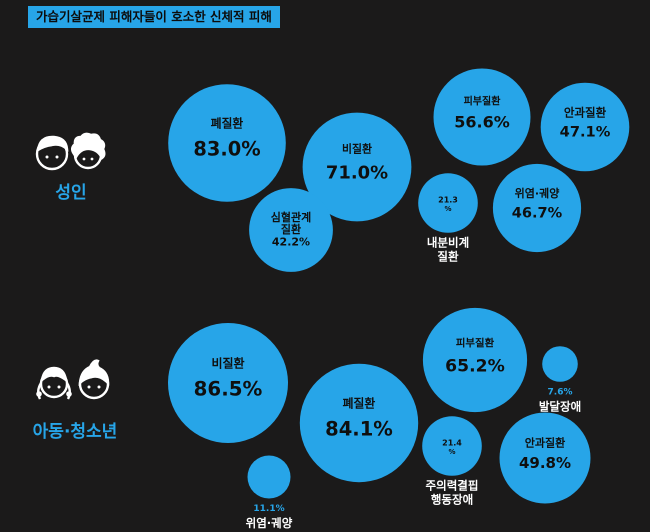 The width and height of the screenshot is (650, 532). I want to click on bubble-value: 46.7%, so click(537, 213).